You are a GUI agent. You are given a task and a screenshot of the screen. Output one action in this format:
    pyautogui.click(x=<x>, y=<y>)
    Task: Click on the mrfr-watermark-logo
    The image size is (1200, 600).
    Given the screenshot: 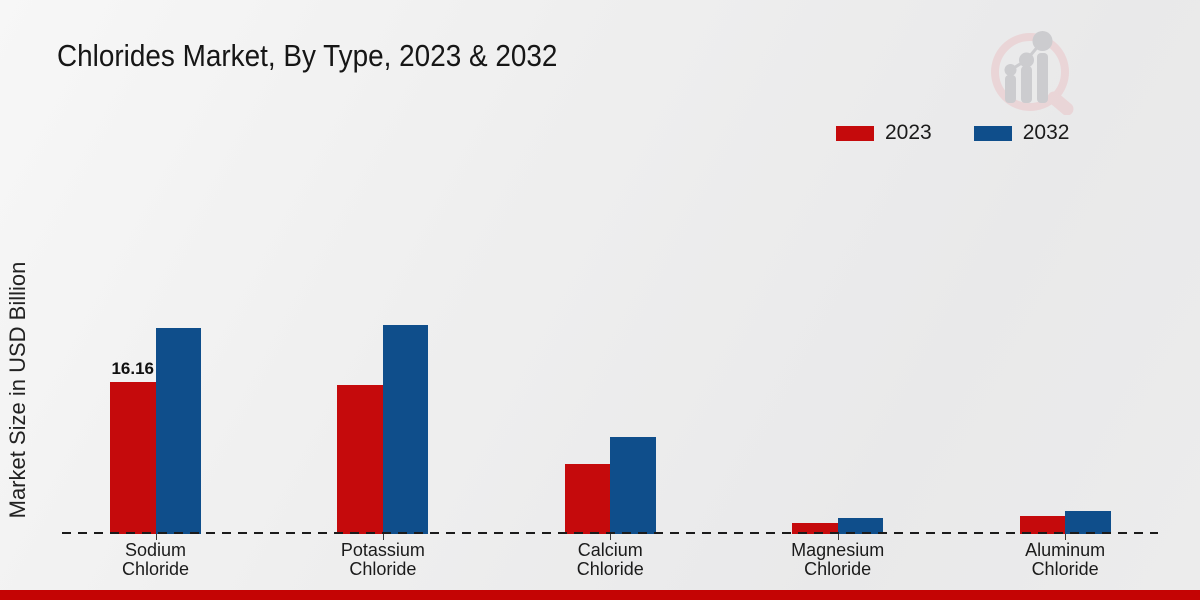 What is the action you would take?
    pyautogui.click(x=1032, y=73)
    